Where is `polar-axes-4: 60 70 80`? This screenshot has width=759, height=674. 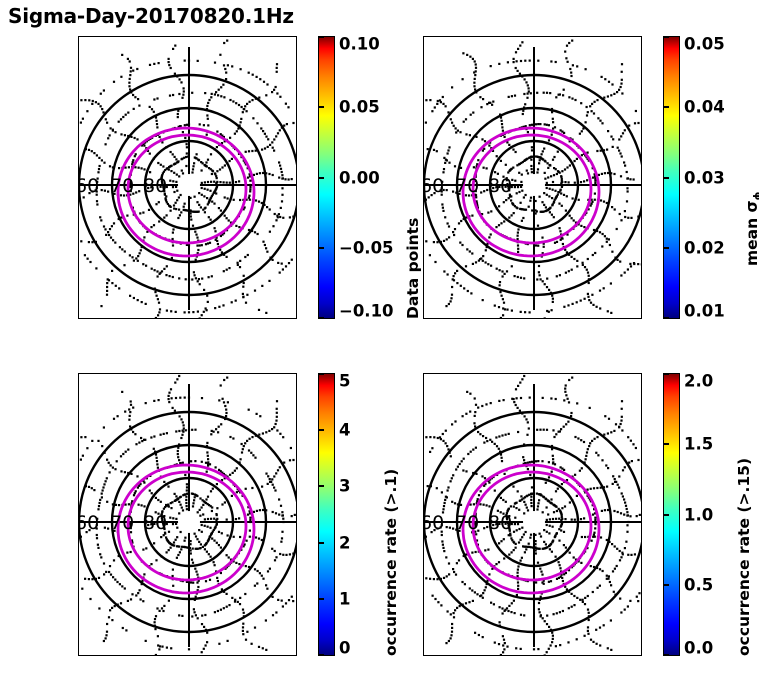 polar-axes-4: 60 70 80 is located at coordinates (532, 514).